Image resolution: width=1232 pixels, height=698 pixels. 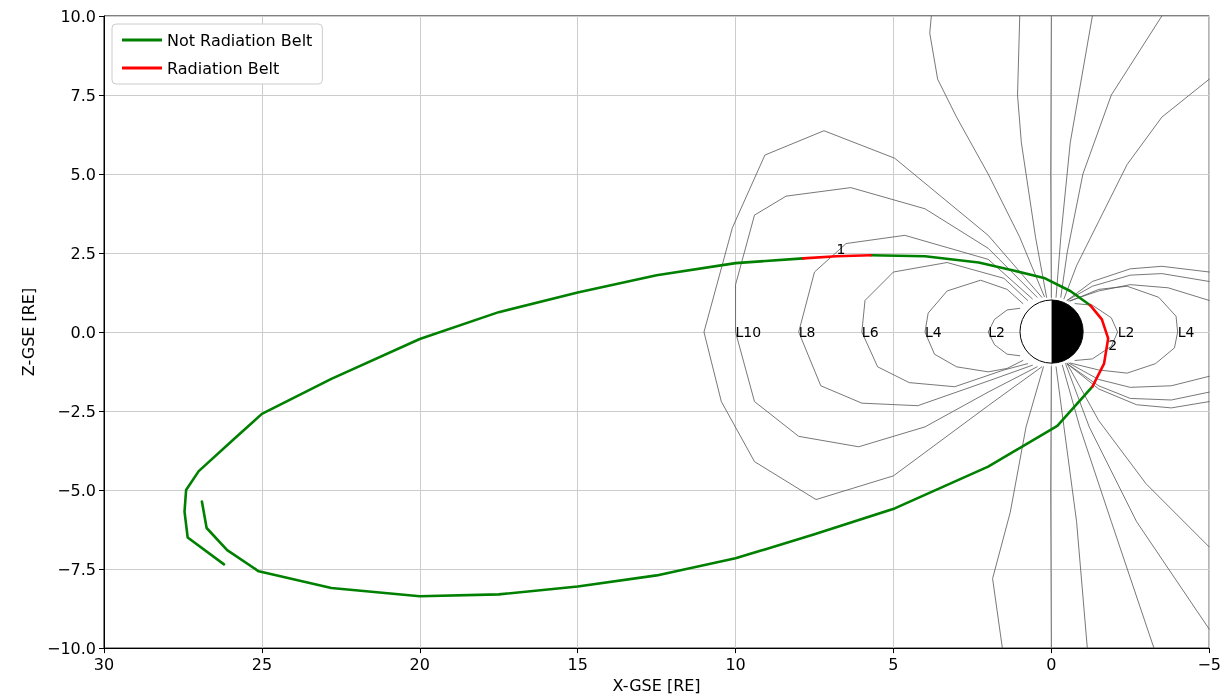 I want to click on x-tick-label: 15, so click(x=577, y=664).